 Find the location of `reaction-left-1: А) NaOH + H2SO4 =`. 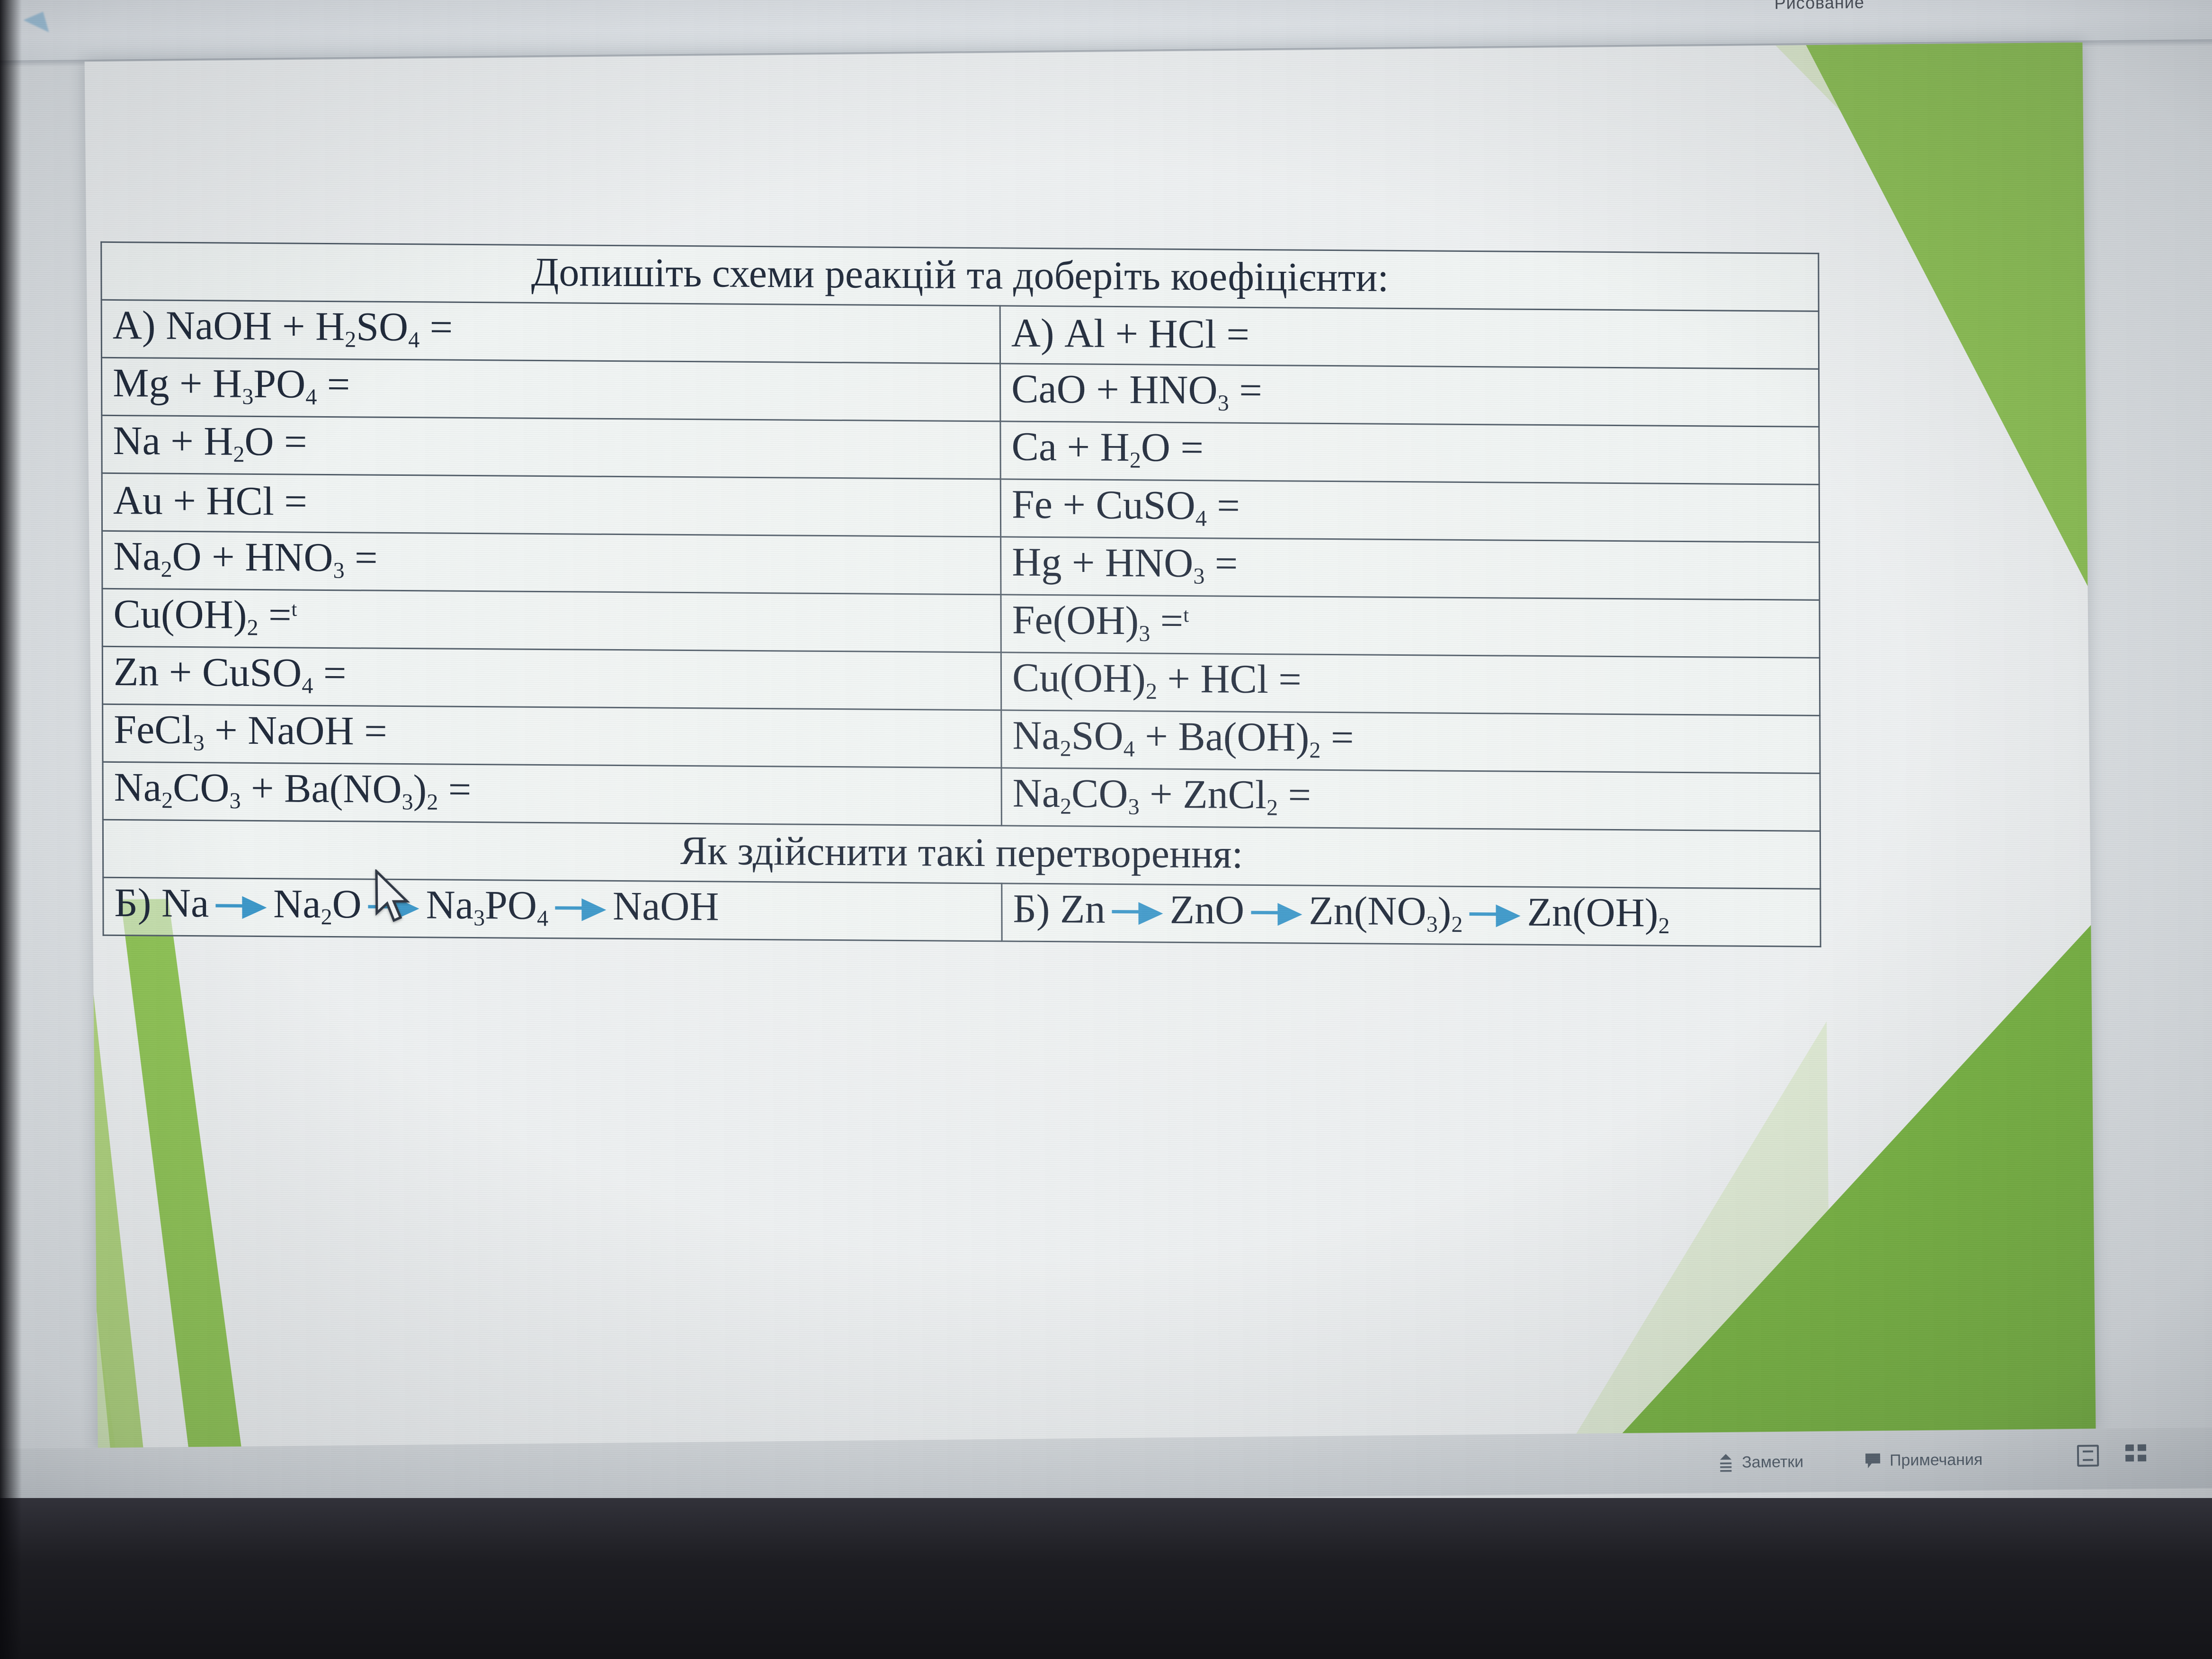

reaction-left-1: А) NaOH + H2SO4 = is located at coordinates (550, 332).